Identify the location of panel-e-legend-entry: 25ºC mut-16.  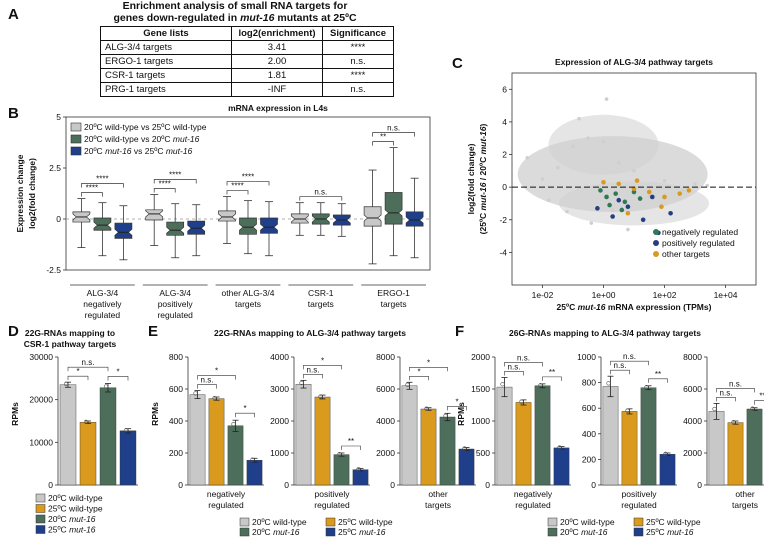
(362, 532).